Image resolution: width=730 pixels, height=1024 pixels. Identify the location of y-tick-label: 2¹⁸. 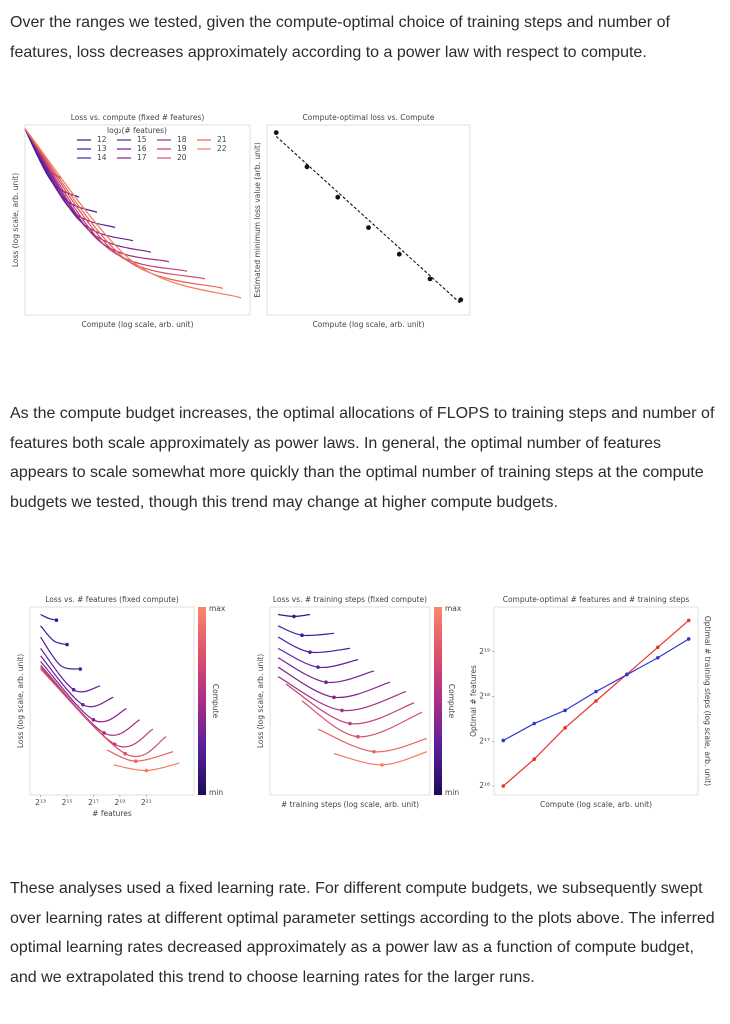
(484, 696).